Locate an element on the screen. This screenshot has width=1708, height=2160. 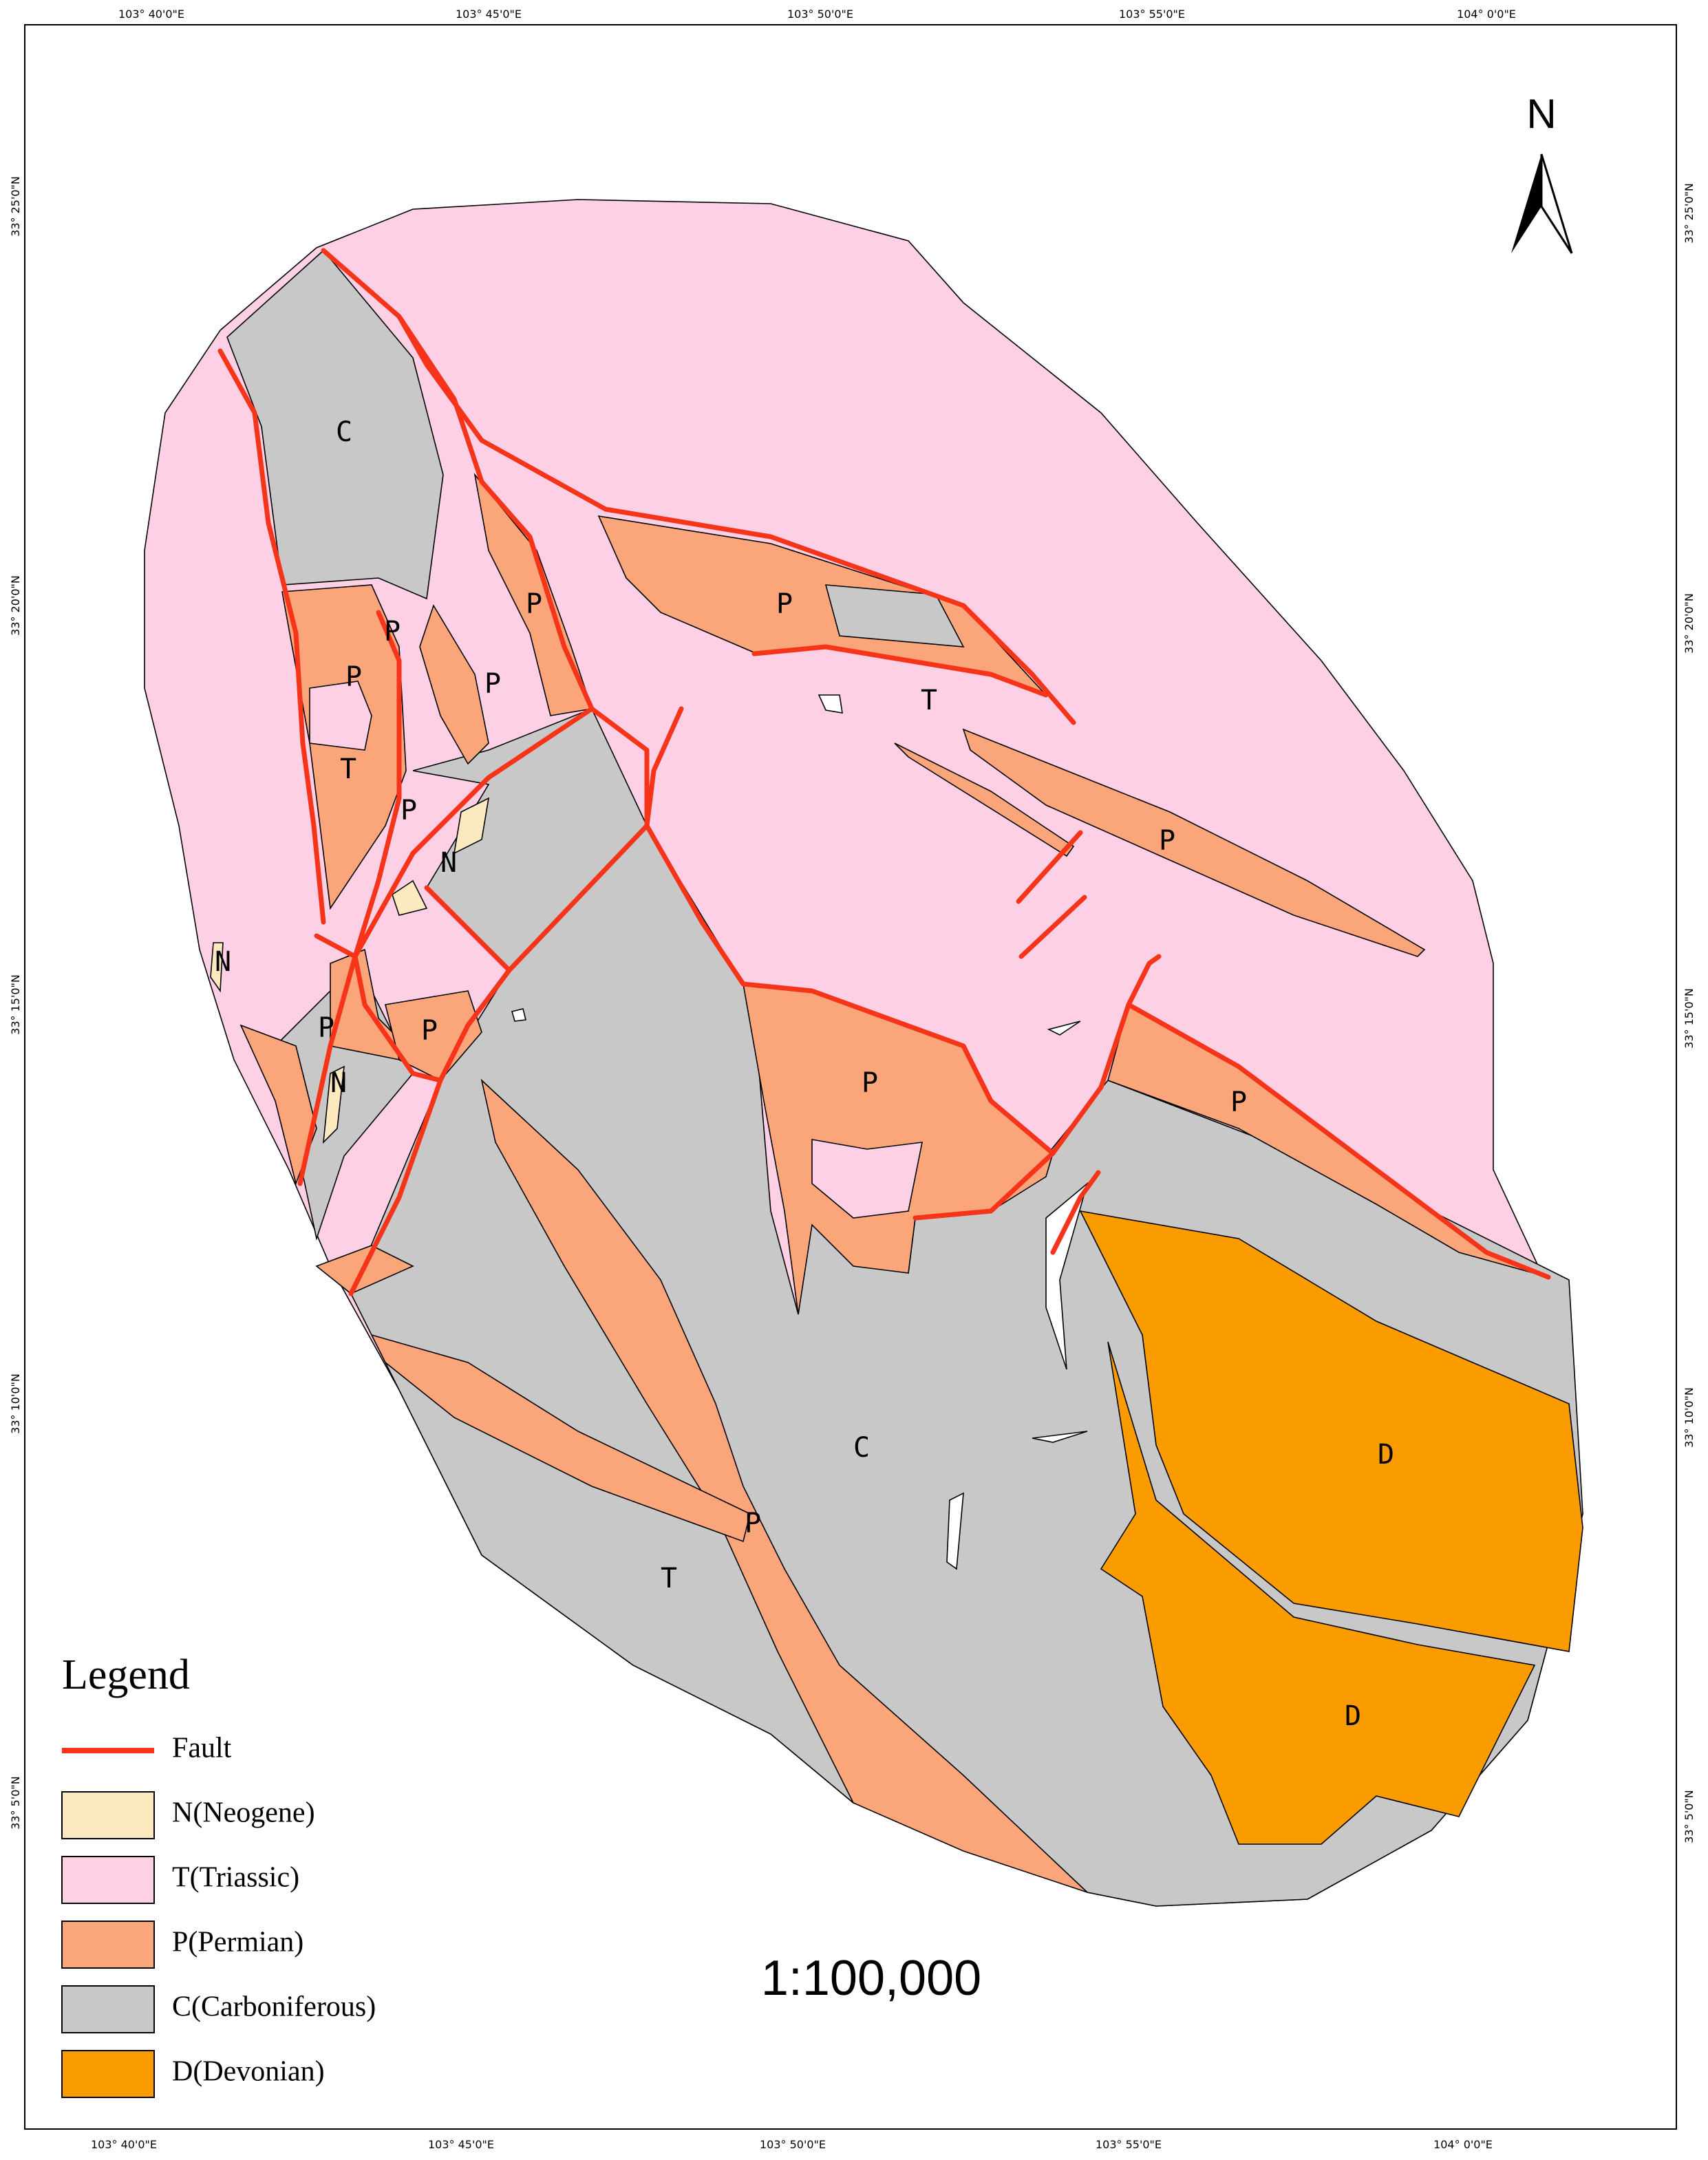
right-coord-label: 33° 15'0"N is located at coordinates (1689, 1018).